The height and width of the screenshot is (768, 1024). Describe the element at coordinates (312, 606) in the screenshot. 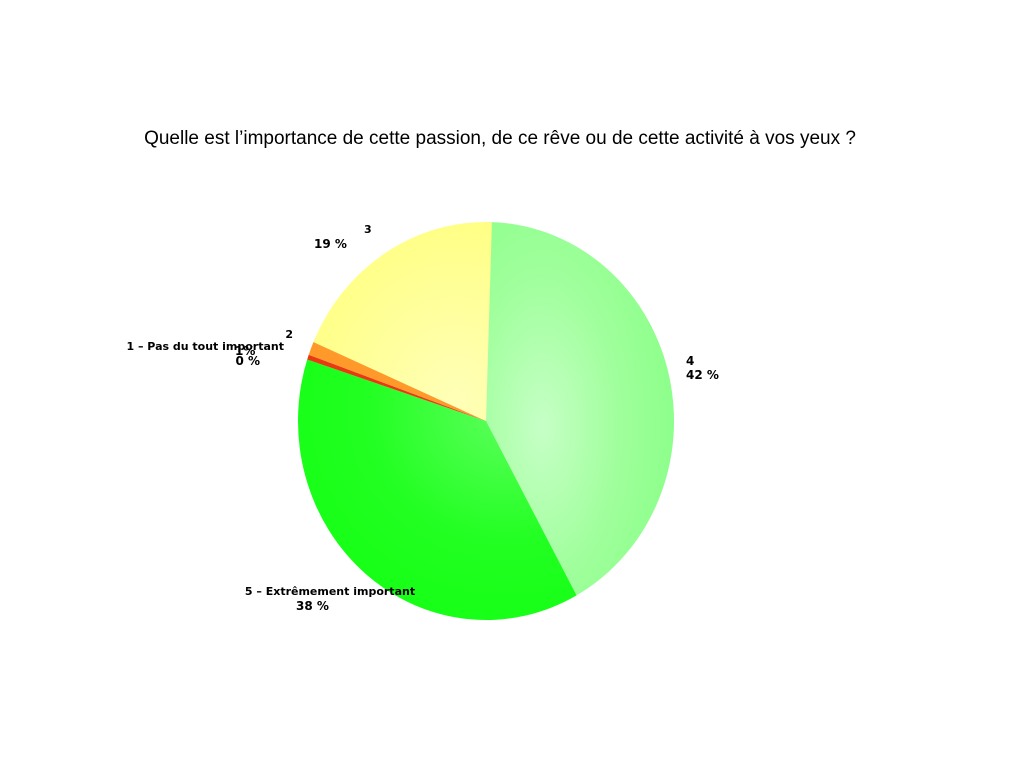

I see `slice-value-label: 38 %` at that location.